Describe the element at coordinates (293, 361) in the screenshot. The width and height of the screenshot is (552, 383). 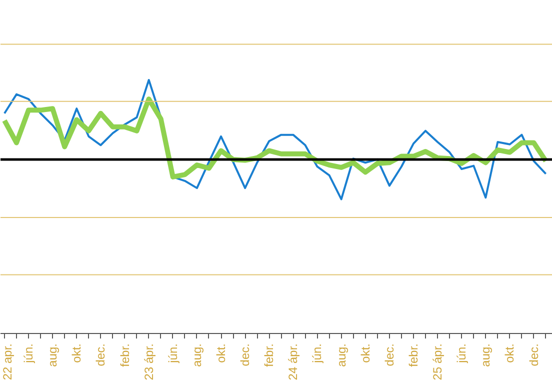
I see `x-tick-label: 24 ápr.` at that location.